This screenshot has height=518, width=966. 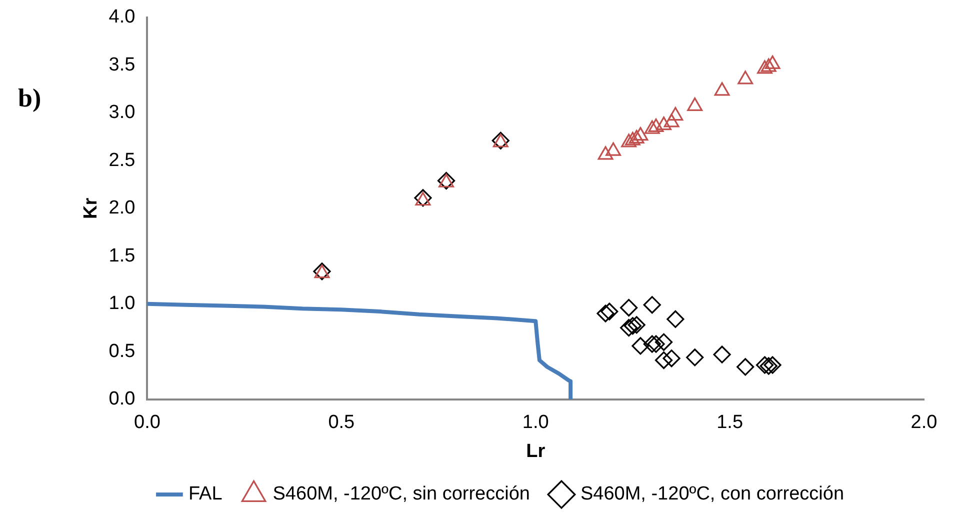 I want to click on y-tick-label: 2.5, so click(x=122, y=160).